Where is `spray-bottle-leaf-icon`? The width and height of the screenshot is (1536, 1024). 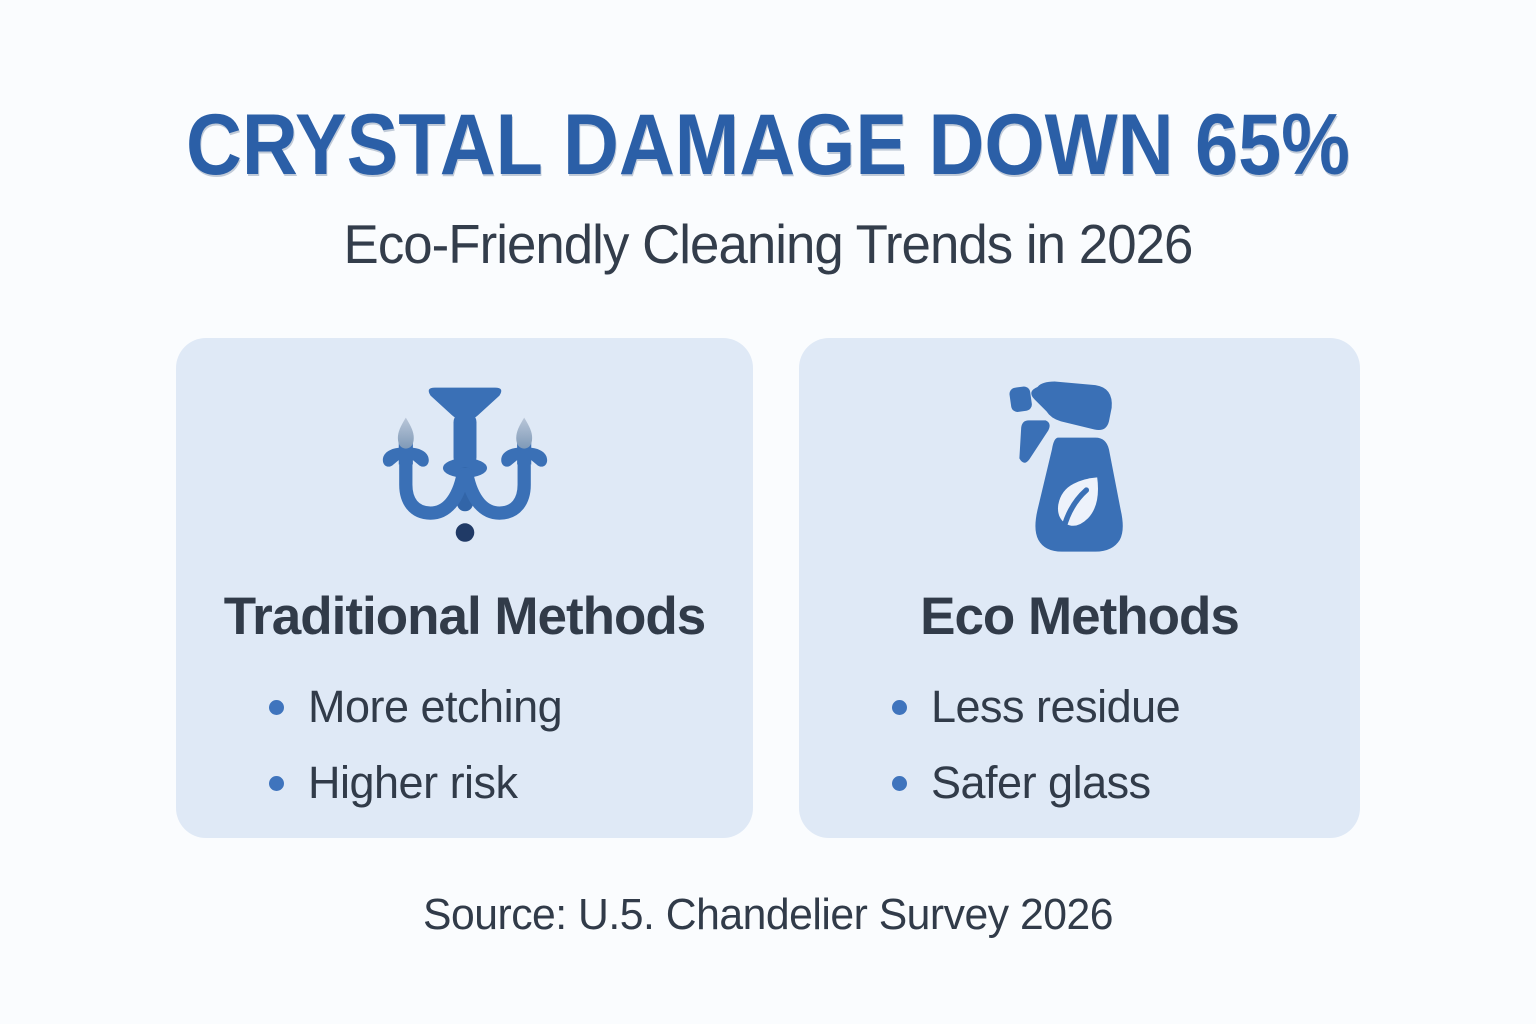 spray-bottle-leaf-icon is located at coordinates (1079, 472).